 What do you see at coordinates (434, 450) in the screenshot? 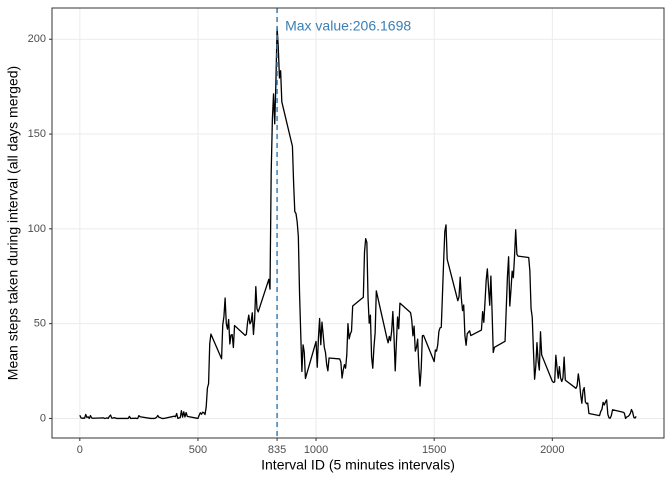
I see `x-tick-label: 1500` at bounding box center [434, 450].